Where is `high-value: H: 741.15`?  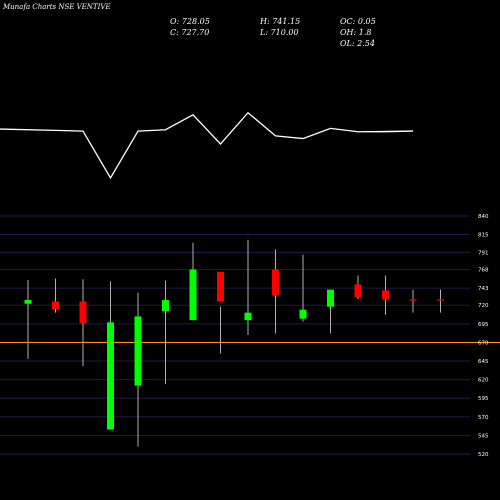
high-value: H: 741.15 is located at coordinates (280, 21).